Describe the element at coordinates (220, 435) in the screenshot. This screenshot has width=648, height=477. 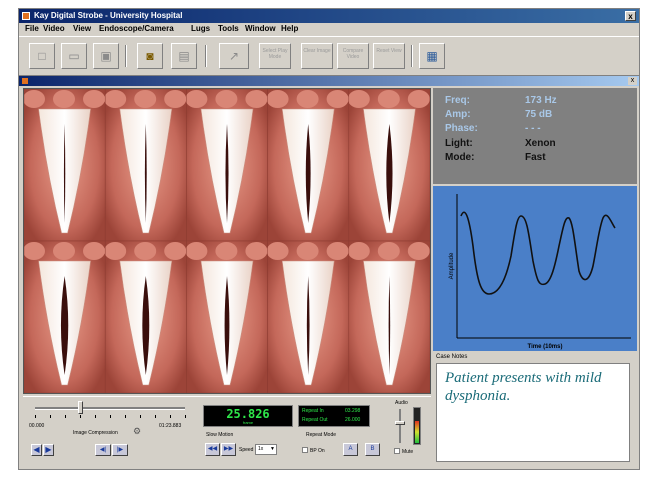
I see `slow-motion-label: Slow Motion` at that location.